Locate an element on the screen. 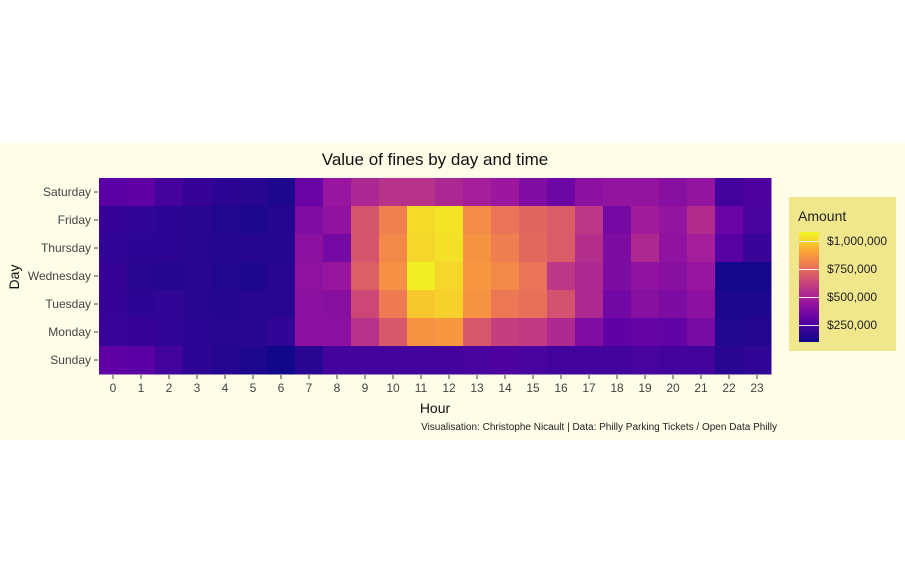  legend-tick-label: $1,000,000 is located at coordinates (857, 240).